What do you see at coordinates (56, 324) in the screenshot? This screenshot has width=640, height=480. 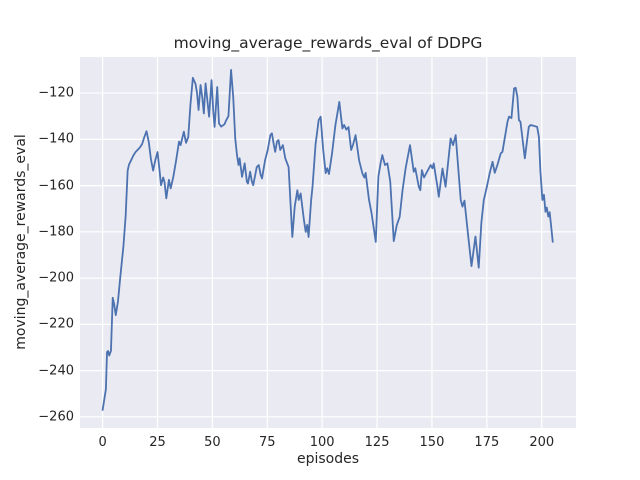 I see `y-tick-label: −220` at bounding box center [56, 324].